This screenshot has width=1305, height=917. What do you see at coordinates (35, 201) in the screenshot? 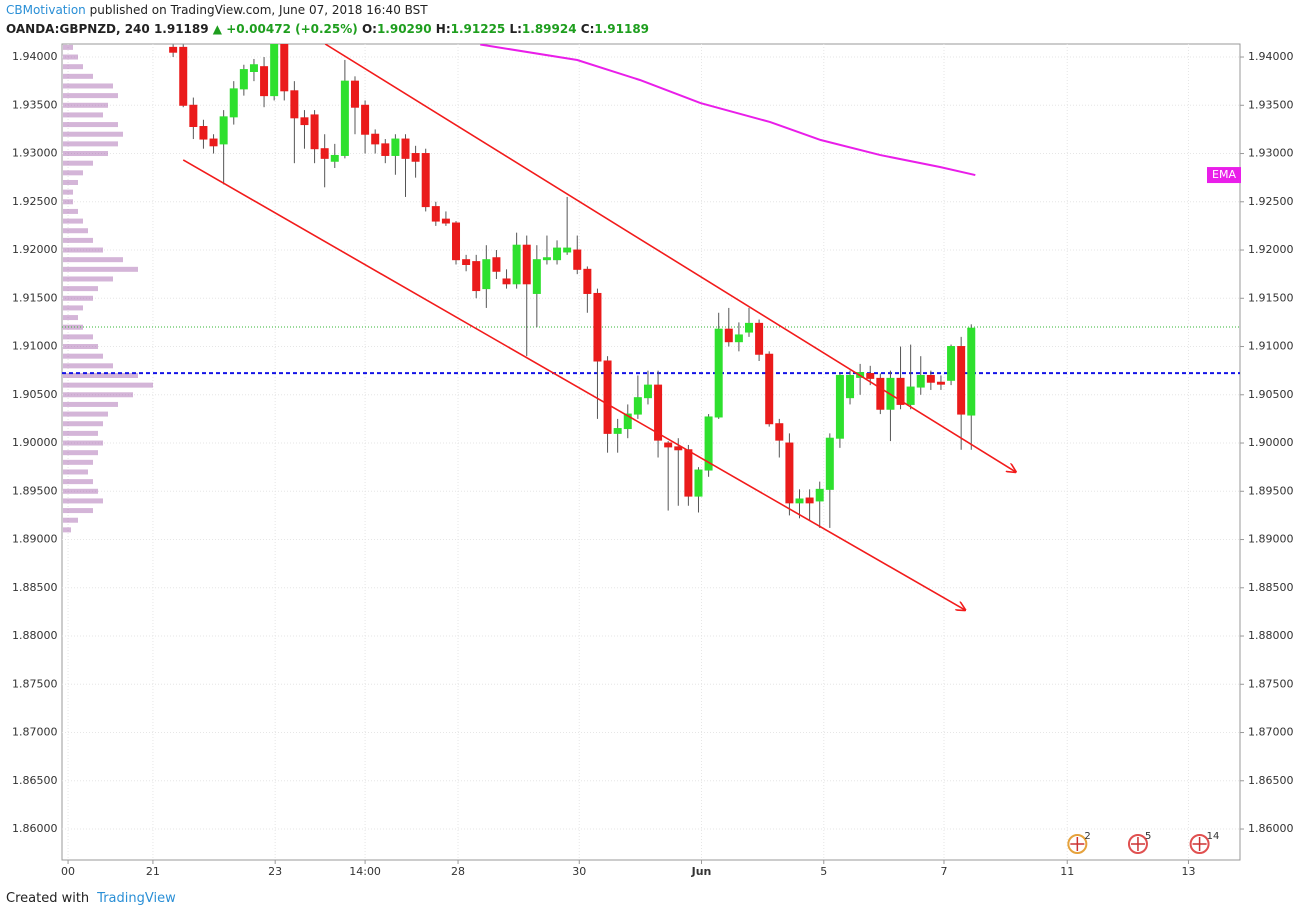
I see `y-tick-label-left: 1.92500` at bounding box center [35, 201].